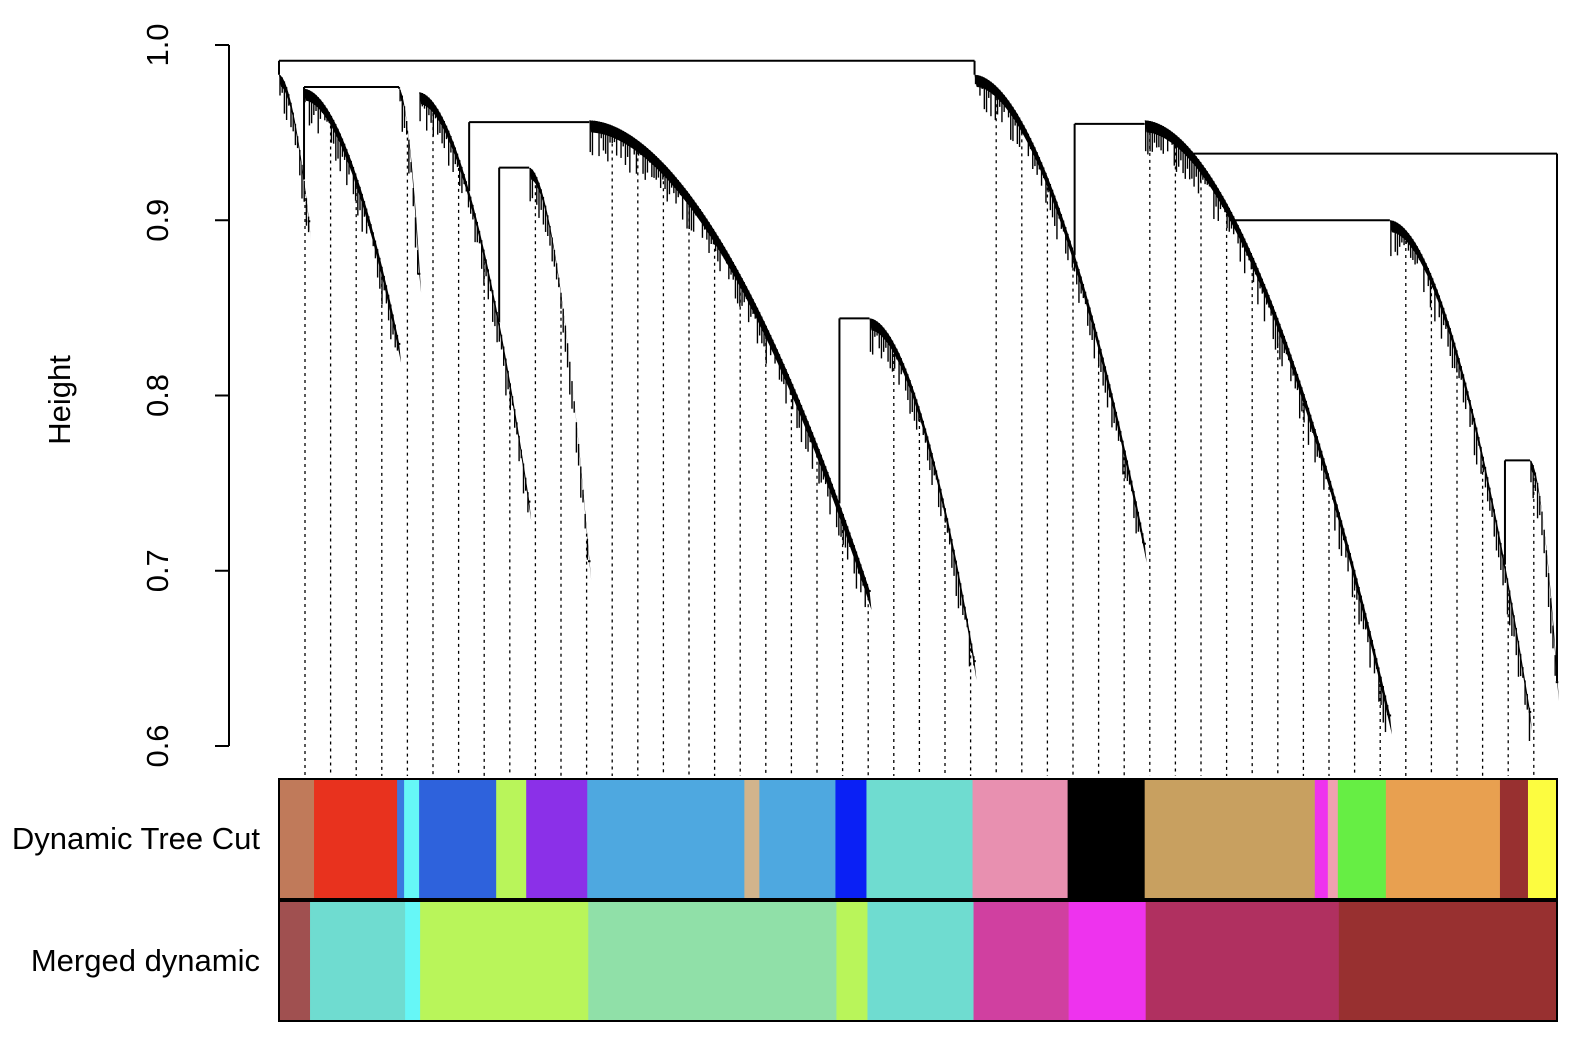 This screenshot has height=1049, width=1582. What do you see at coordinates (157, 395) in the screenshot?
I see `y-tick-label: 0.8` at bounding box center [157, 395].